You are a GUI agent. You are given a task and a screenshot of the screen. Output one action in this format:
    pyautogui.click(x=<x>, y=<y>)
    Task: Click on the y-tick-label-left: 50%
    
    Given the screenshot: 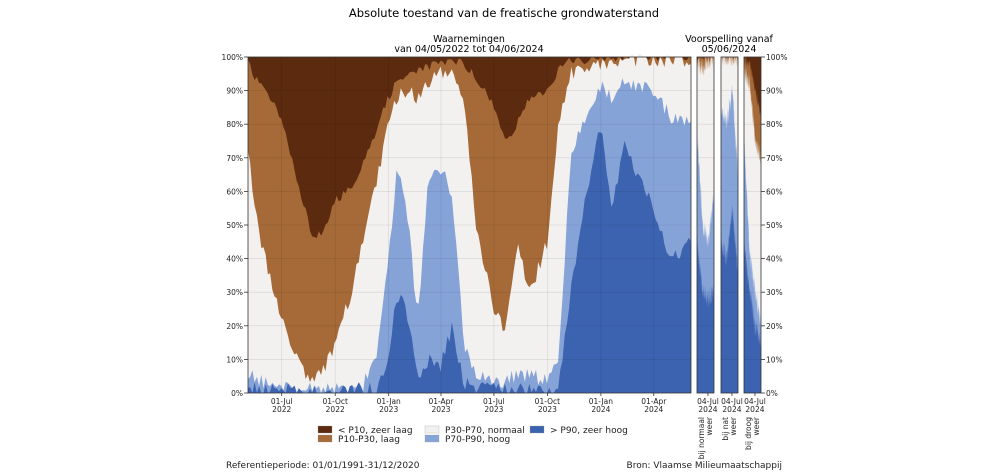 What is the action you would take?
    pyautogui.click(x=234, y=225)
    